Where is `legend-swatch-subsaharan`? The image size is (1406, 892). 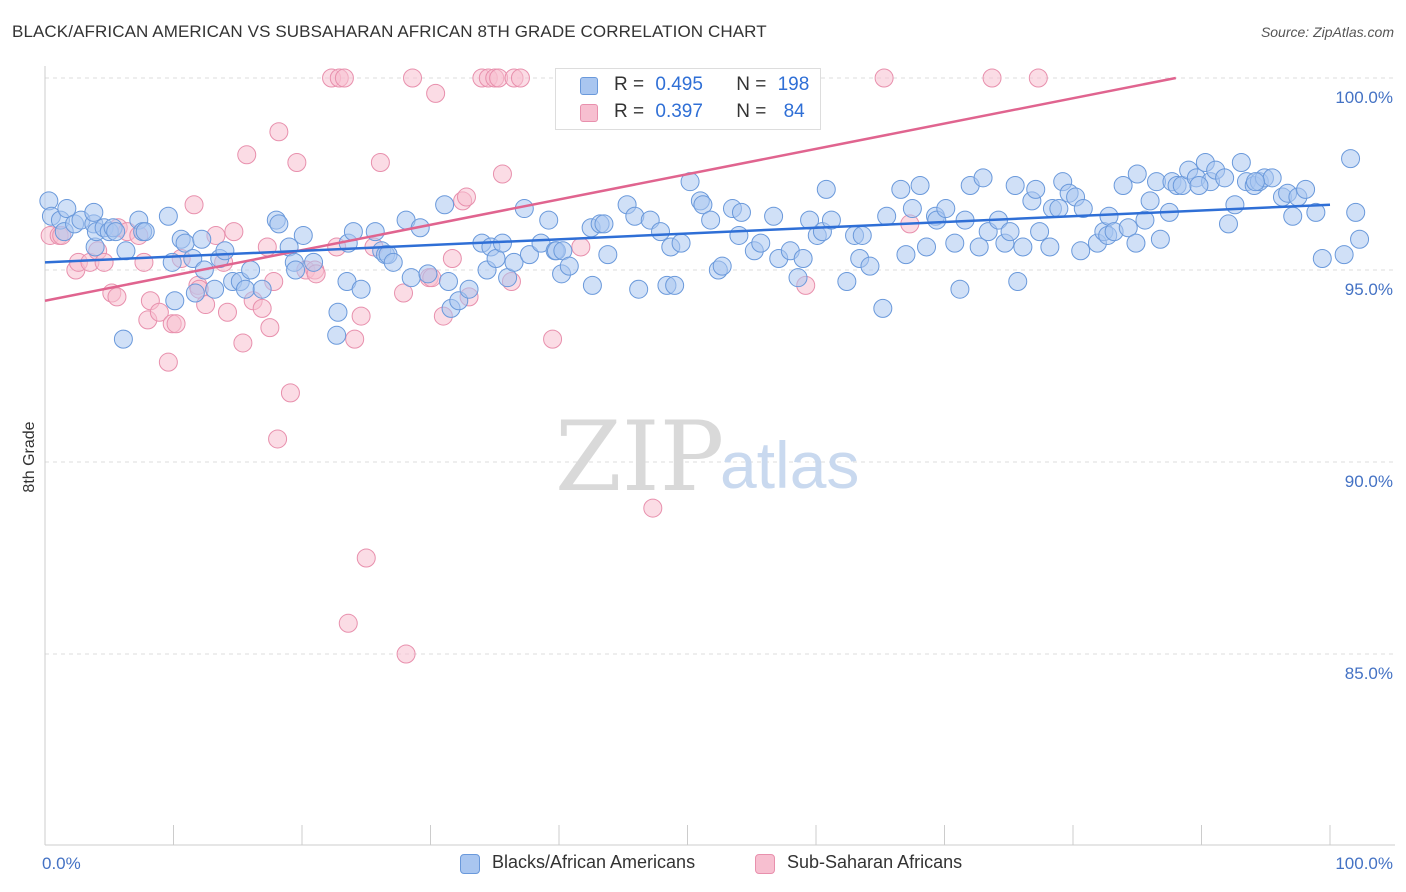
legend-swatch-subsaharan is located at coordinates (589, 113).